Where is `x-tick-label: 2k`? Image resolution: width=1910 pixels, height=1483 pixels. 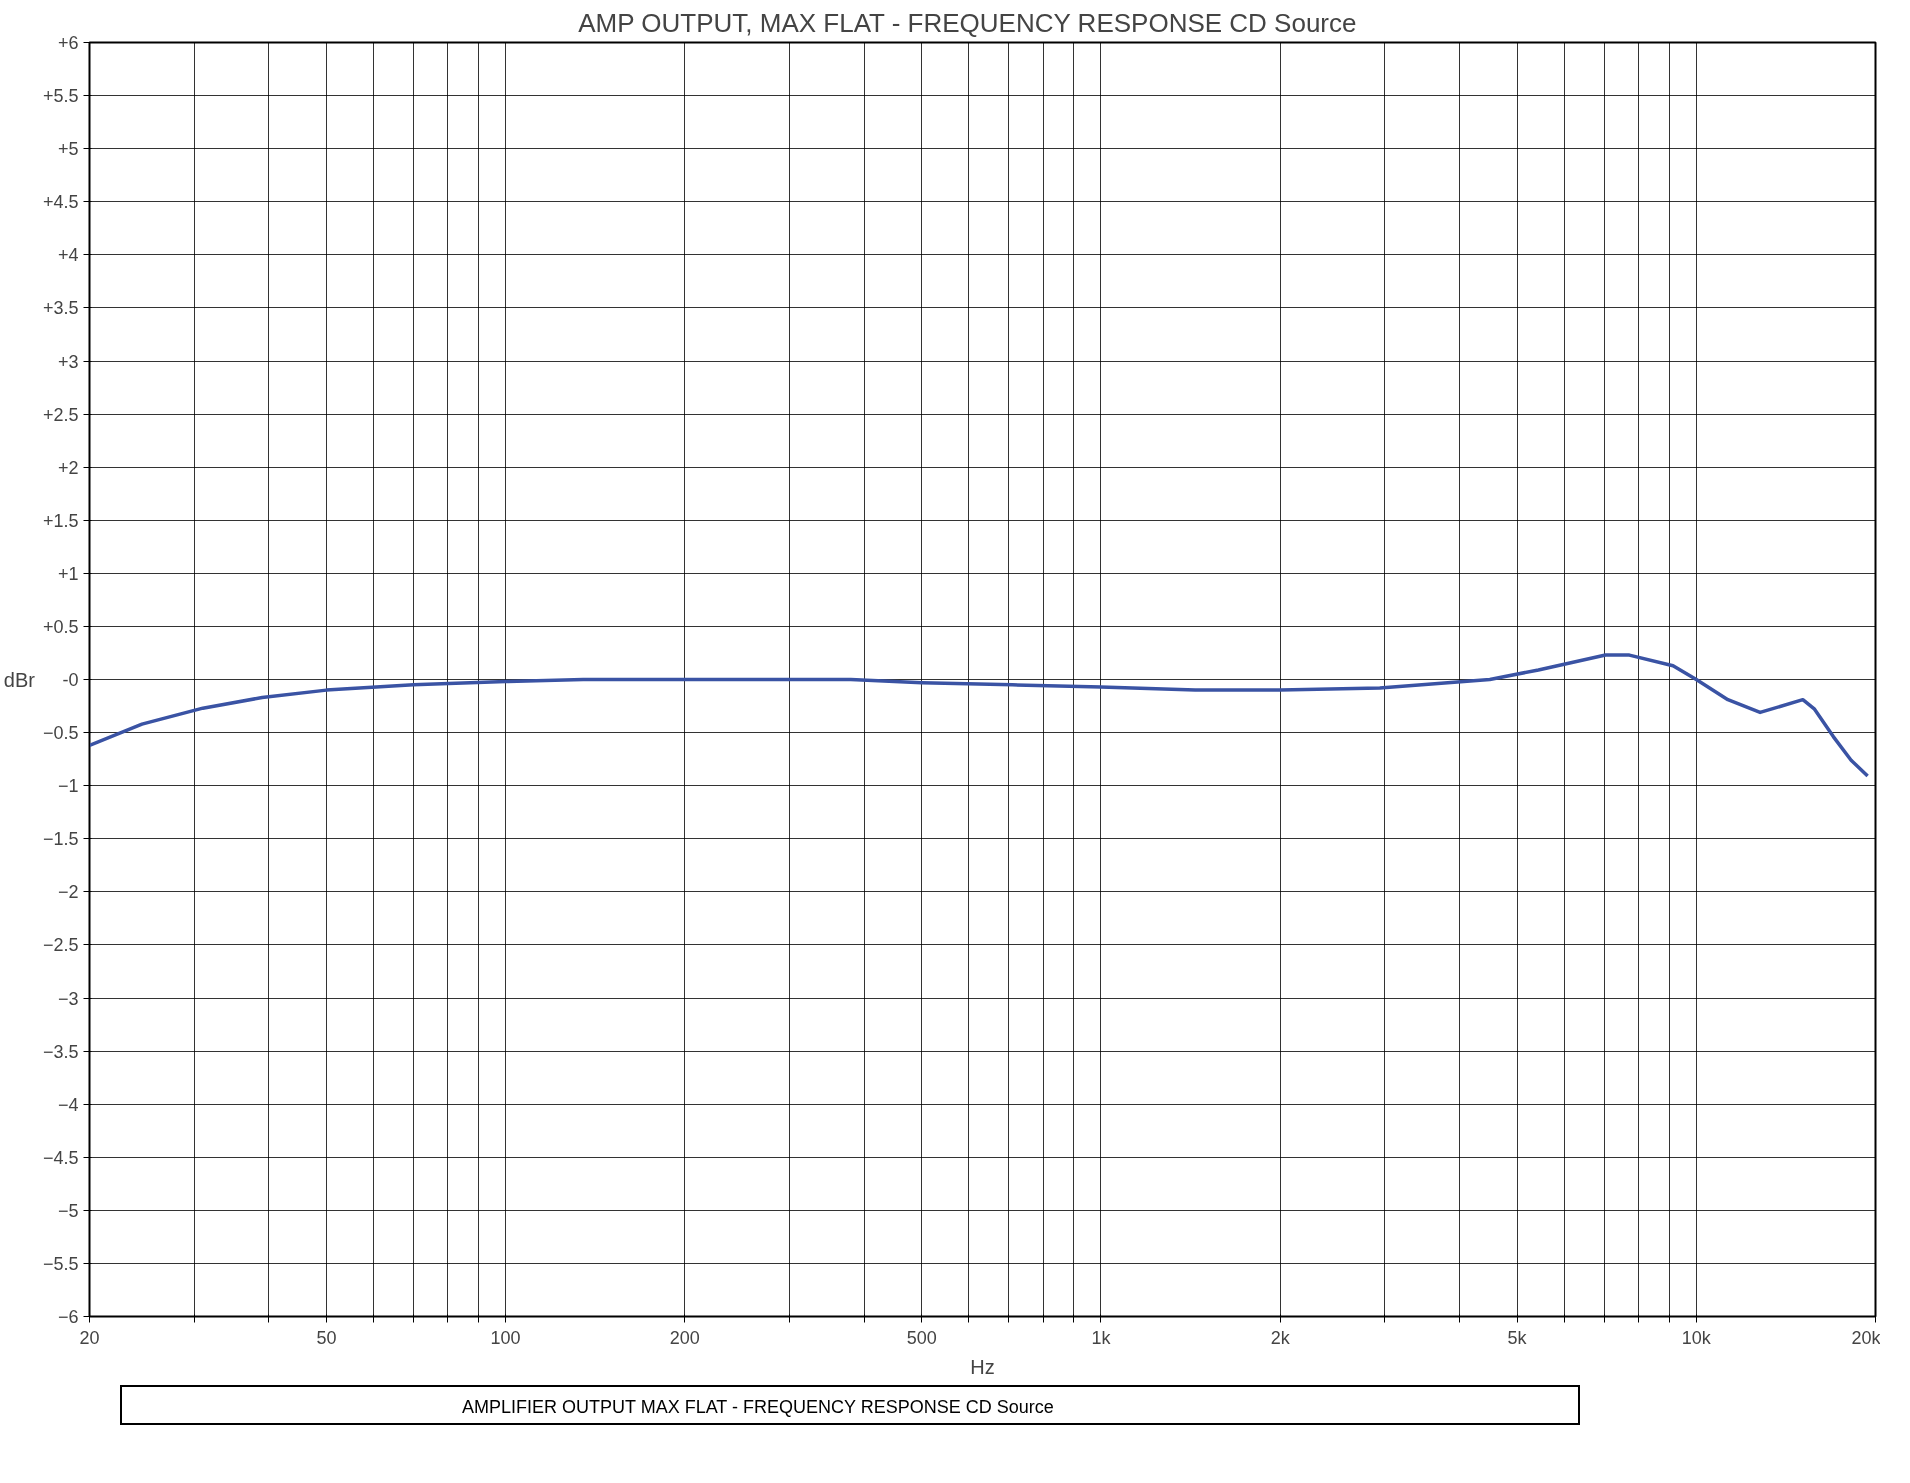 x-tick-label: 2k is located at coordinates (1280, 1337).